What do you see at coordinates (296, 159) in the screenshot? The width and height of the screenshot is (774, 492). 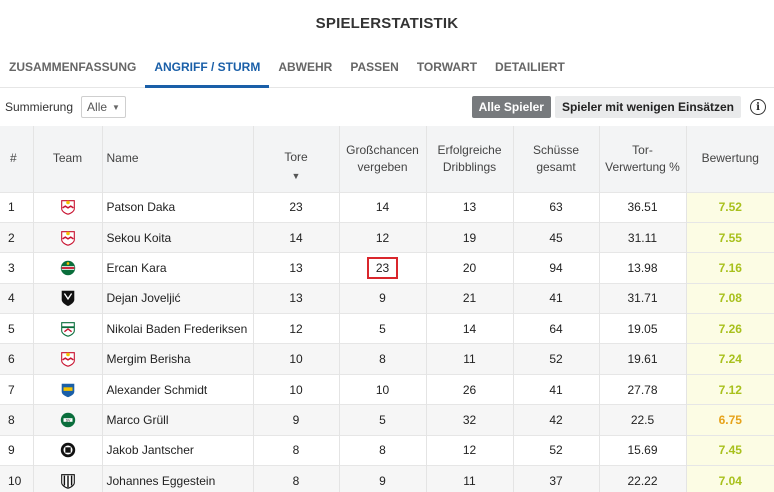 I see `col-goals: Tore ▼` at bounding box center [296, 159].